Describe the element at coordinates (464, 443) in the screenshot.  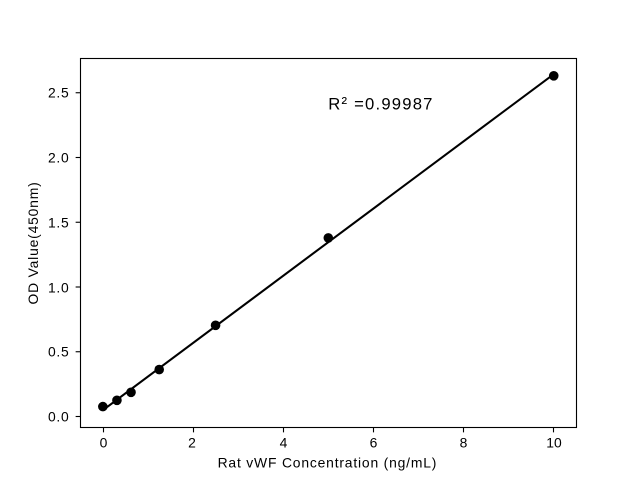
I see `svg-text: 8` at that location.